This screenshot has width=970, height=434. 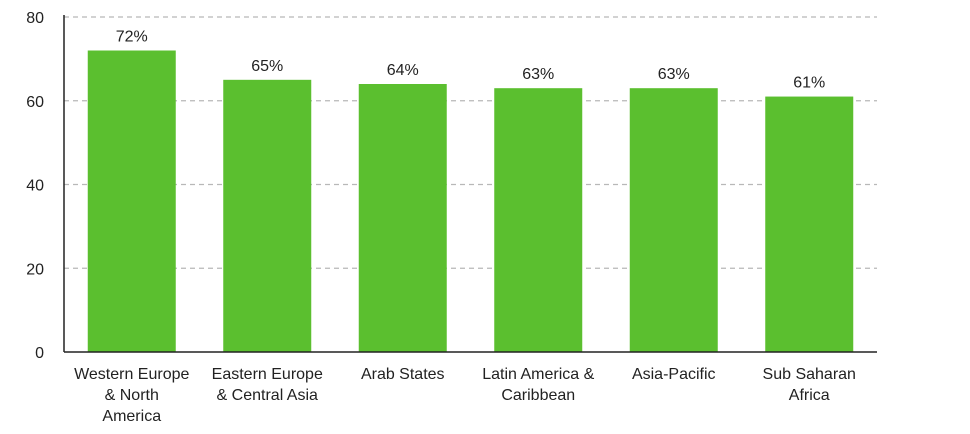 I want to click on category-label: Arab States, so click(x=403, y=374).